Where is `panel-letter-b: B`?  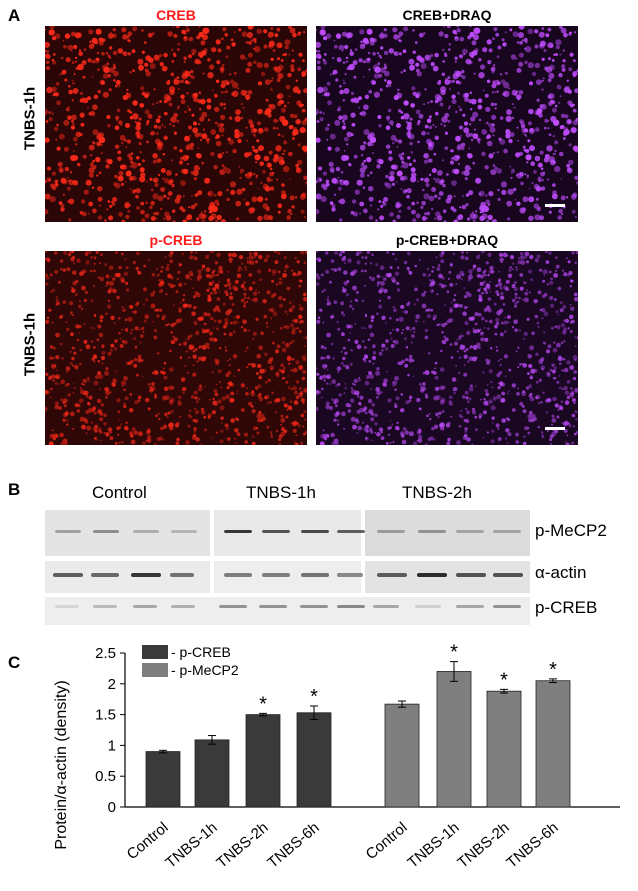
panel-letter-b: B is located at coordinates (14, 489).